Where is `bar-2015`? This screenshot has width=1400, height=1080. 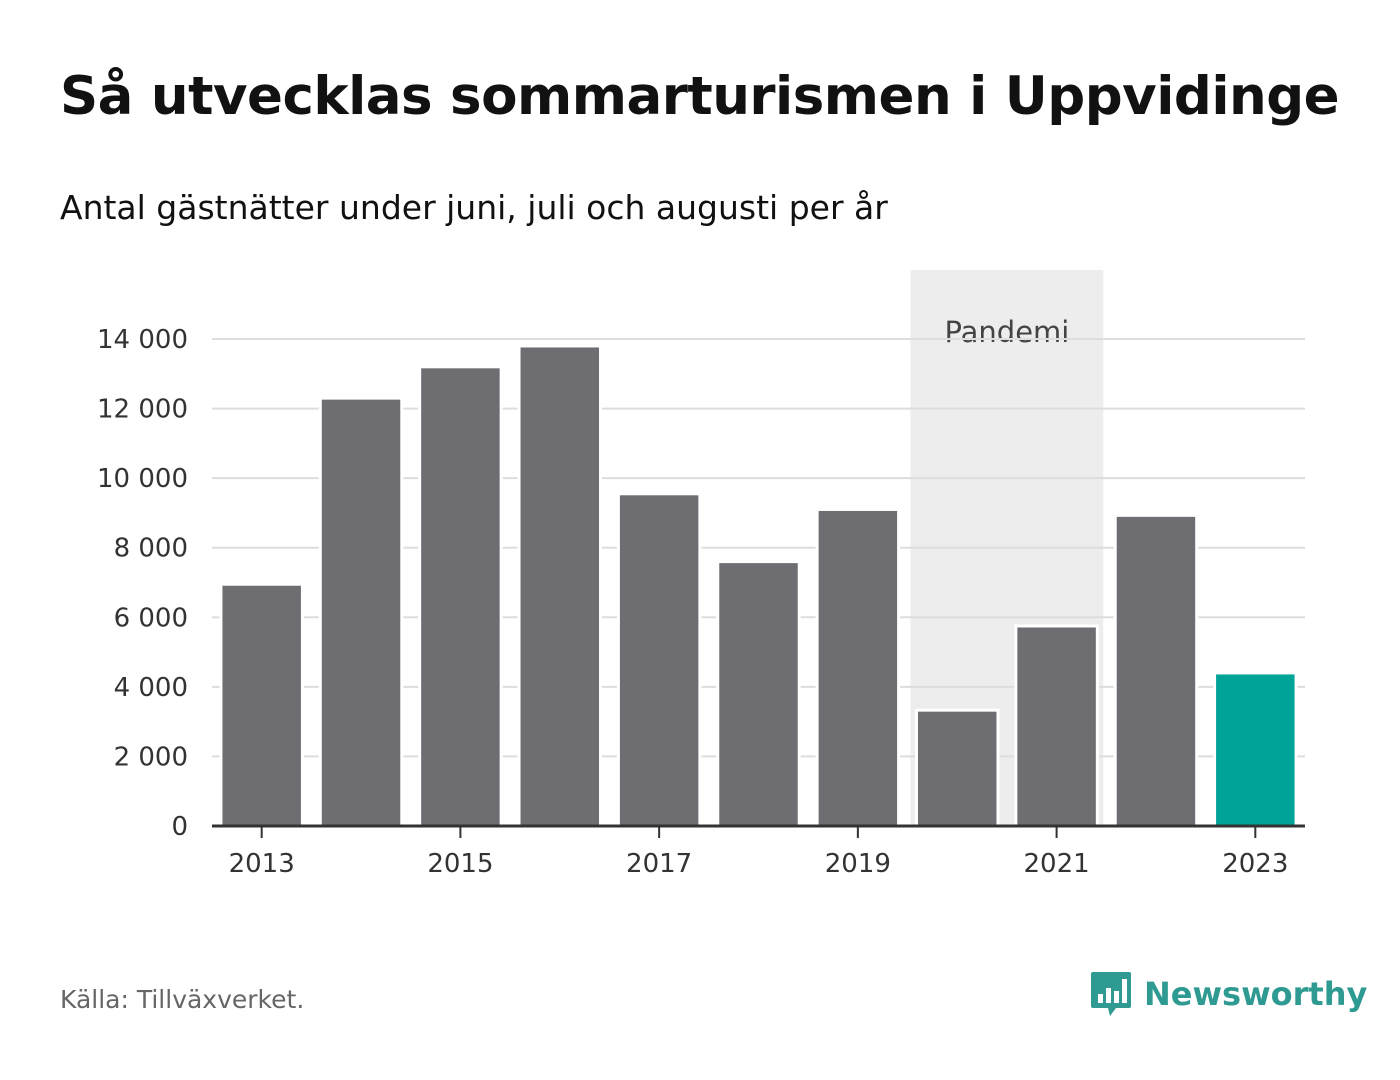
bar-2015 is located at coordinates (460, 596).